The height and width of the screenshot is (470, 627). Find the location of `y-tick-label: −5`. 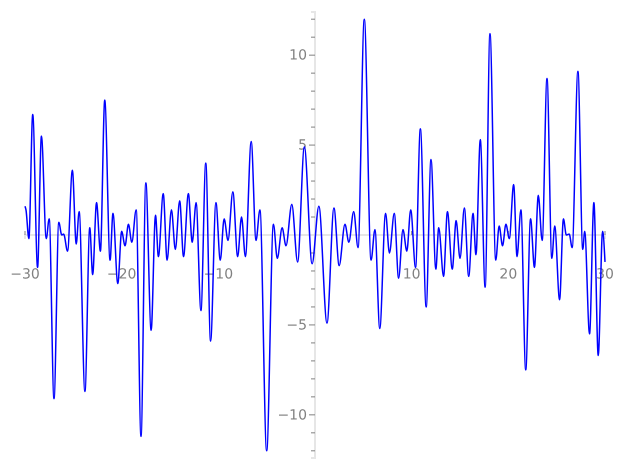

y-tick-label: −5 is located at coordinates (296, 325).